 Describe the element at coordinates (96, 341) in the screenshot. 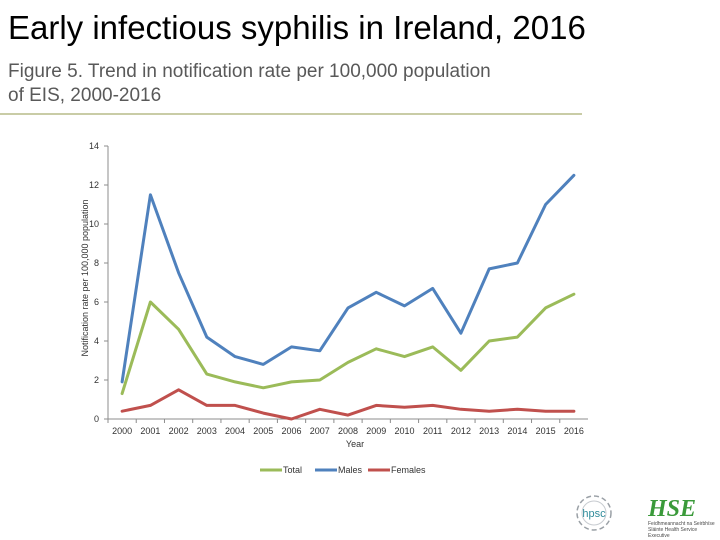

I see `y-tick-label: 4` at that location.